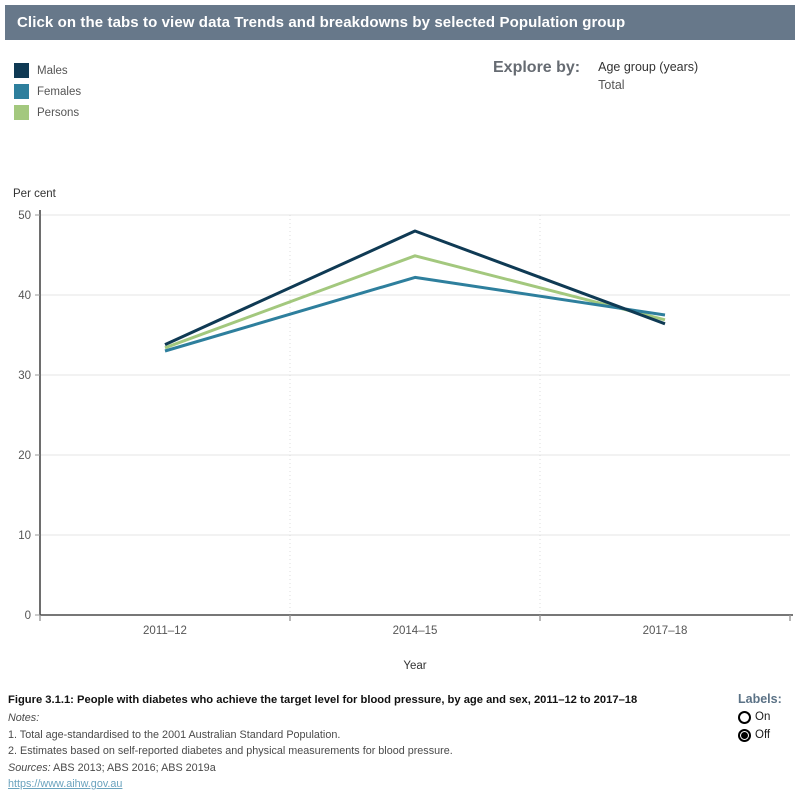  What do you see at coordinates (415, 631) in the screenshot?
I see `x-tick-label: 2014–15` at bounding box center [415, 631].